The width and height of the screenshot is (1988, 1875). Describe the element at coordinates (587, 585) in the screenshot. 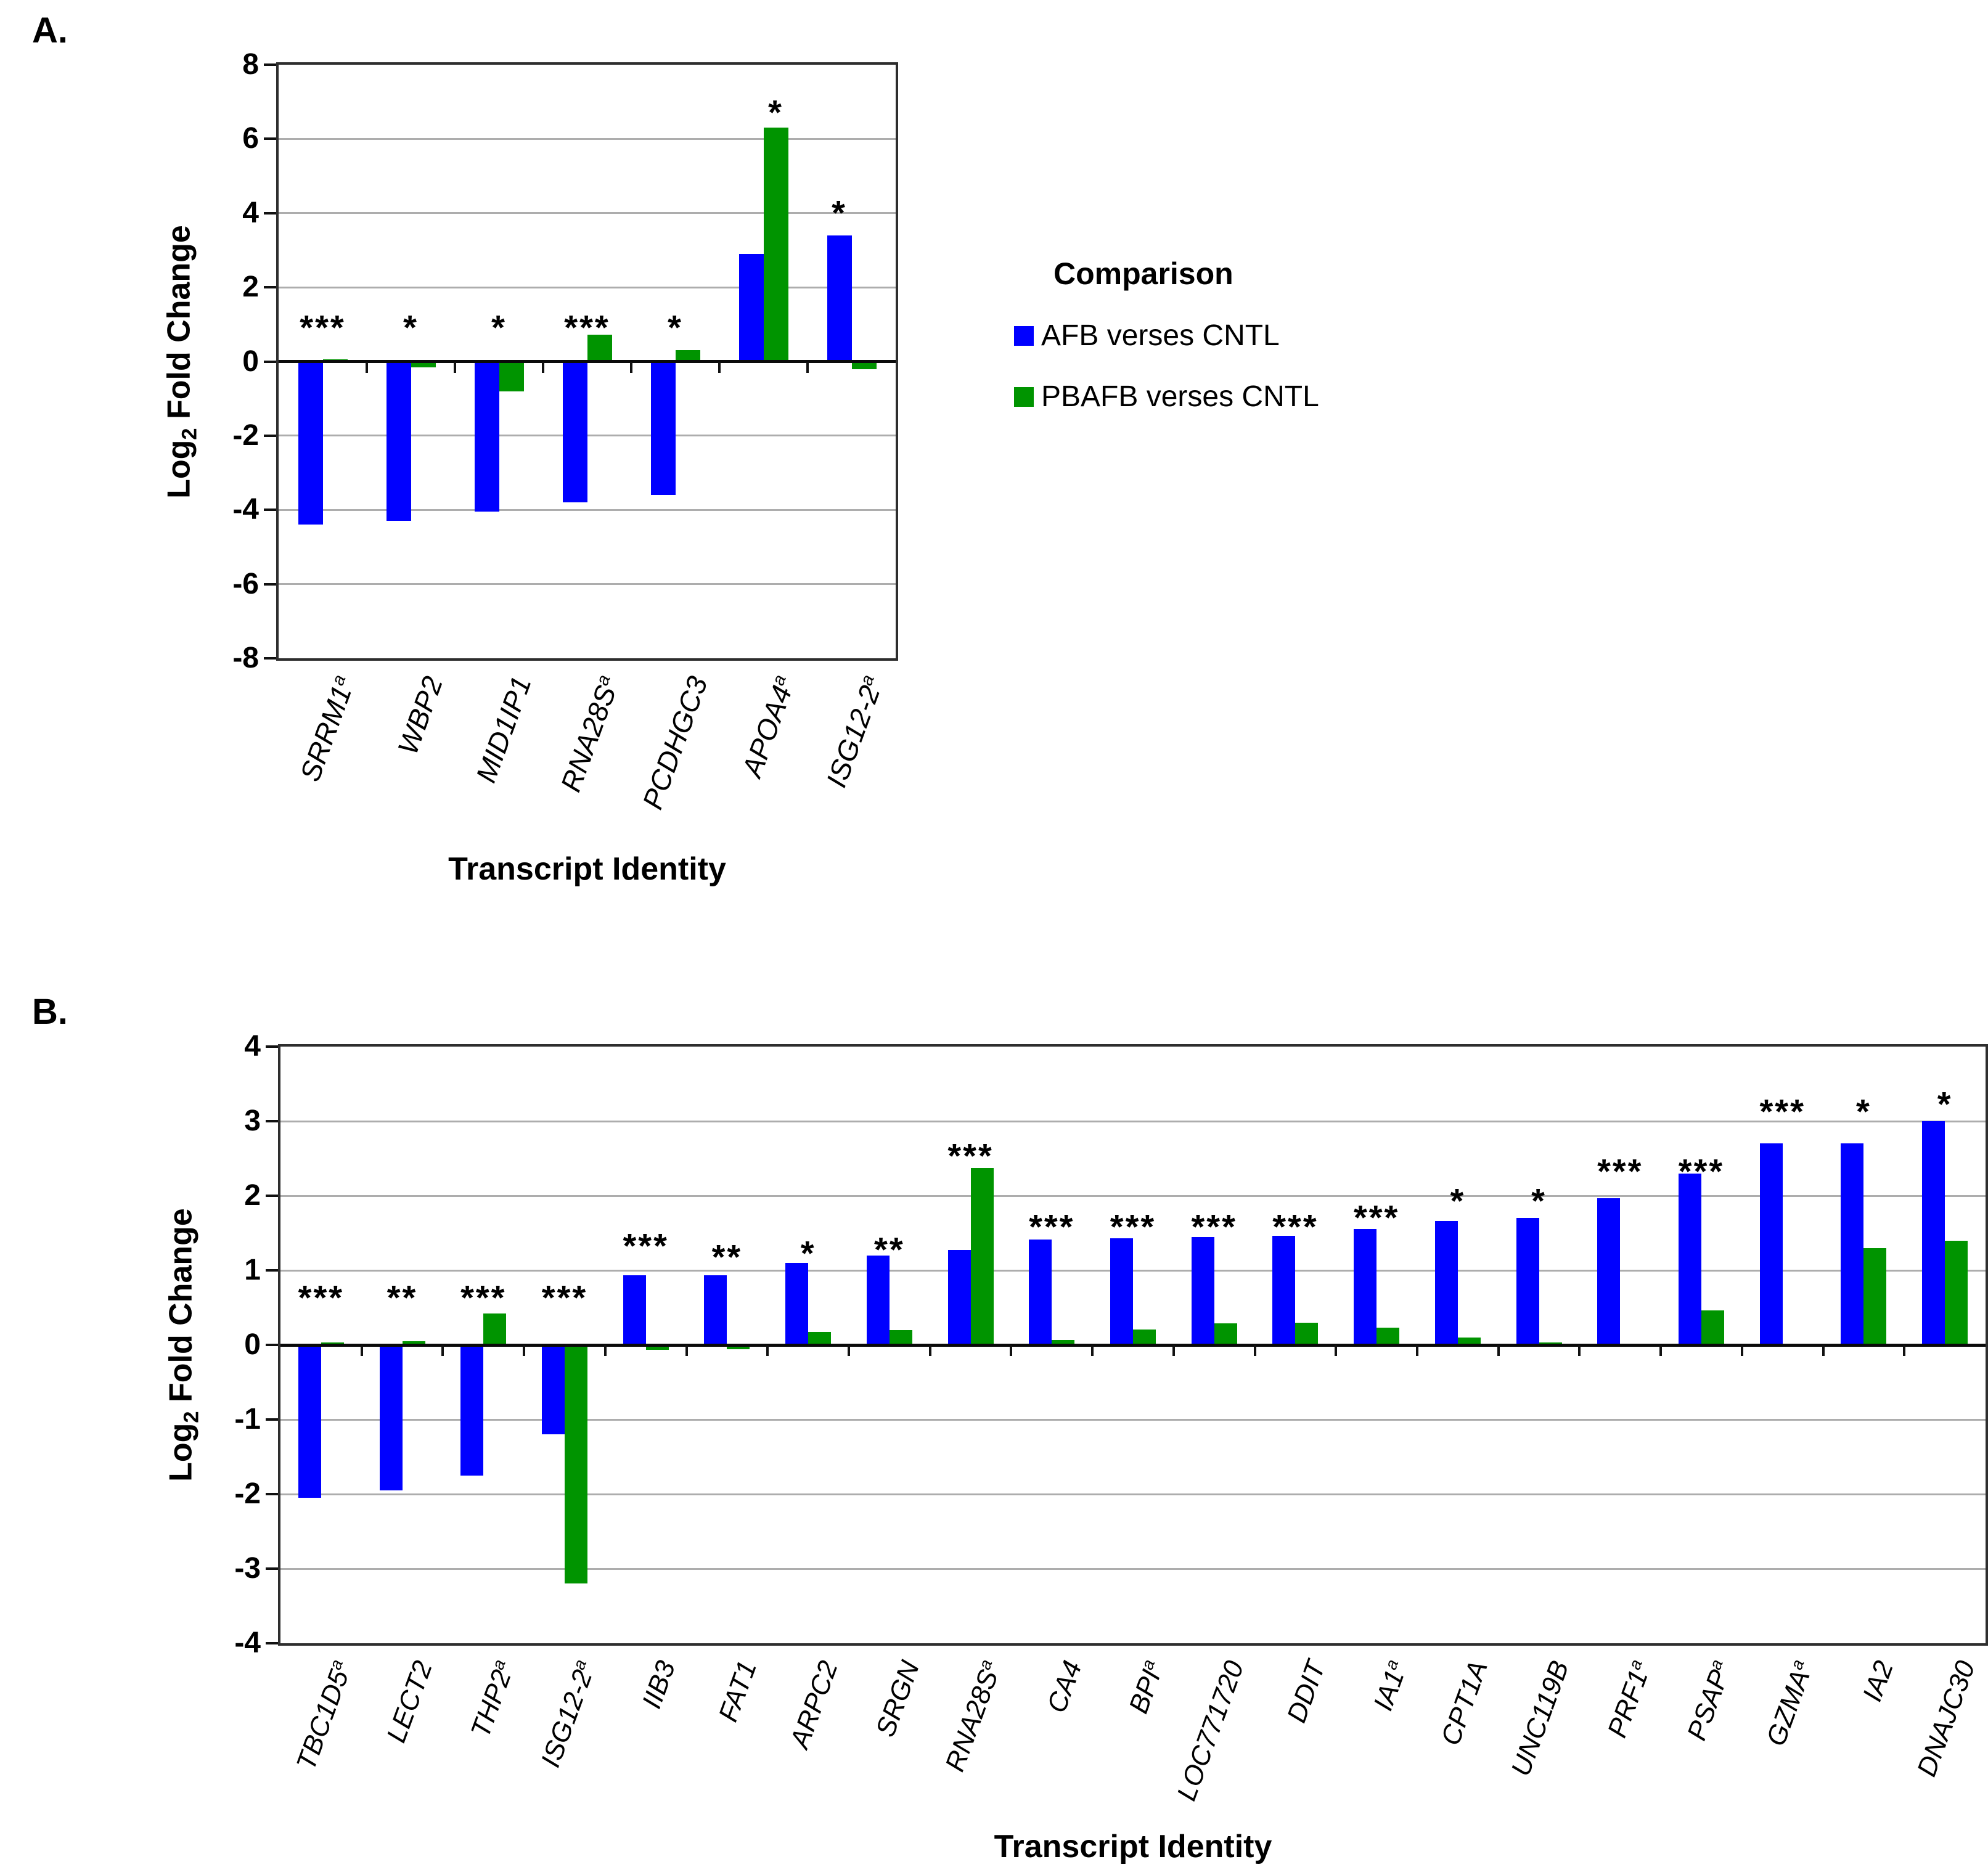

I see `gridline-y--6` at that location.